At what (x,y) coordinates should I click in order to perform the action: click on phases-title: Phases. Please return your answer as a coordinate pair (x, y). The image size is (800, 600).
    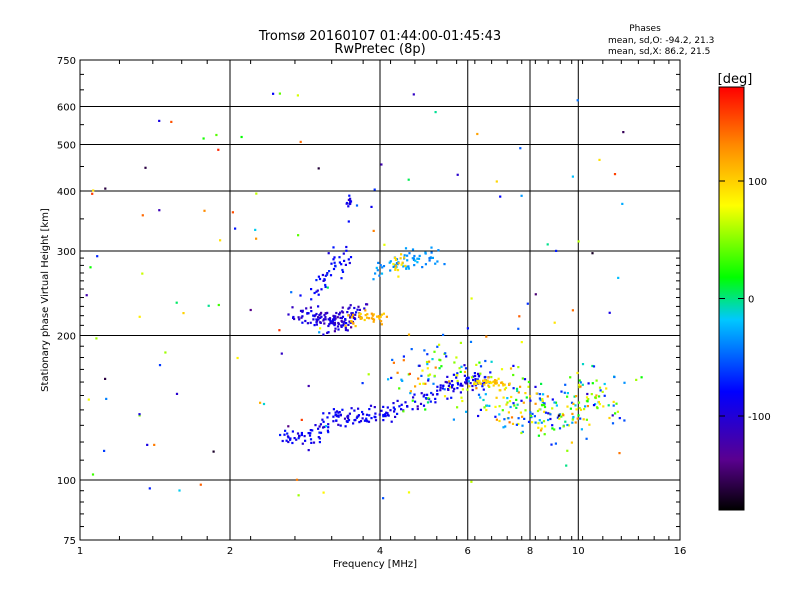
    Looking at the image, I should click on (645, 29).